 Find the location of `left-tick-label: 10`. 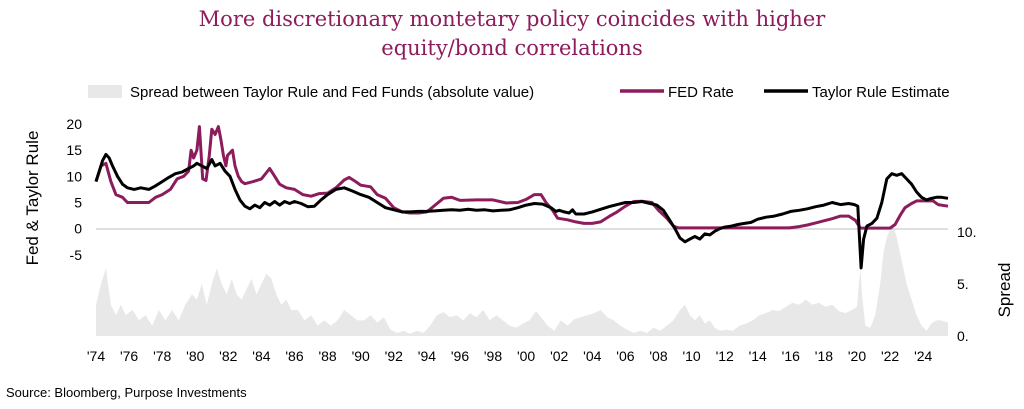

left-tick-label: 10 is located at coordinates (74, 176).